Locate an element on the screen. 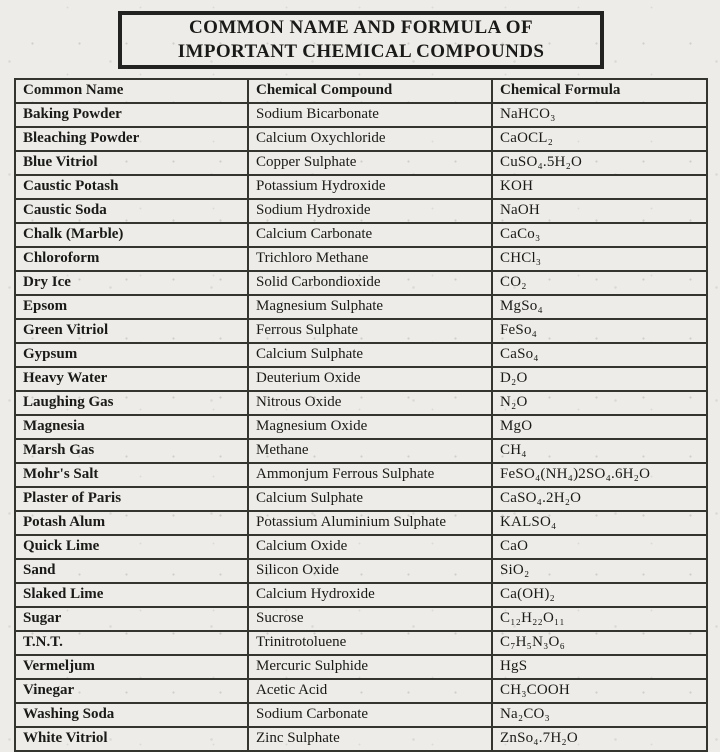 This screenshot has width=720, height=752. table-row: Magnesia Magnesium Oxide MgO is located at coordinates (361, 427).